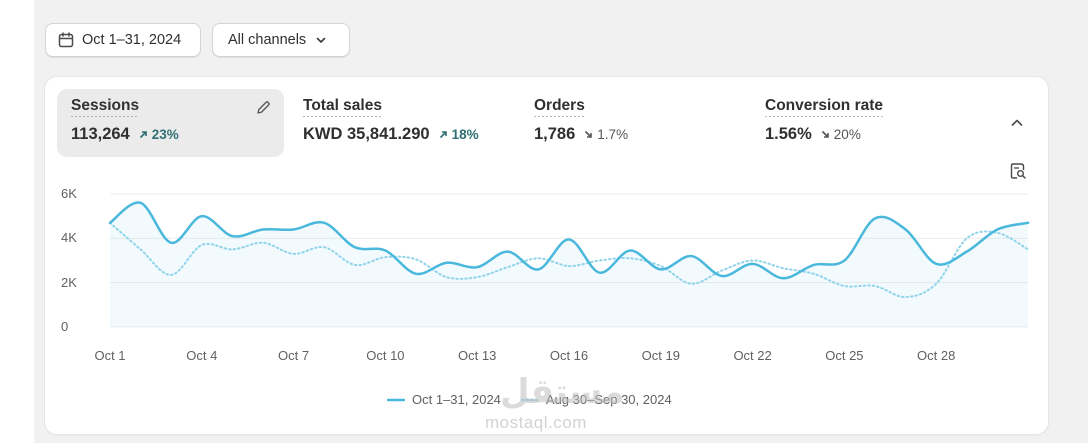 This screenshot has height=443, width=1088. I want to click on chevron-down-icon, so click(321, 40).